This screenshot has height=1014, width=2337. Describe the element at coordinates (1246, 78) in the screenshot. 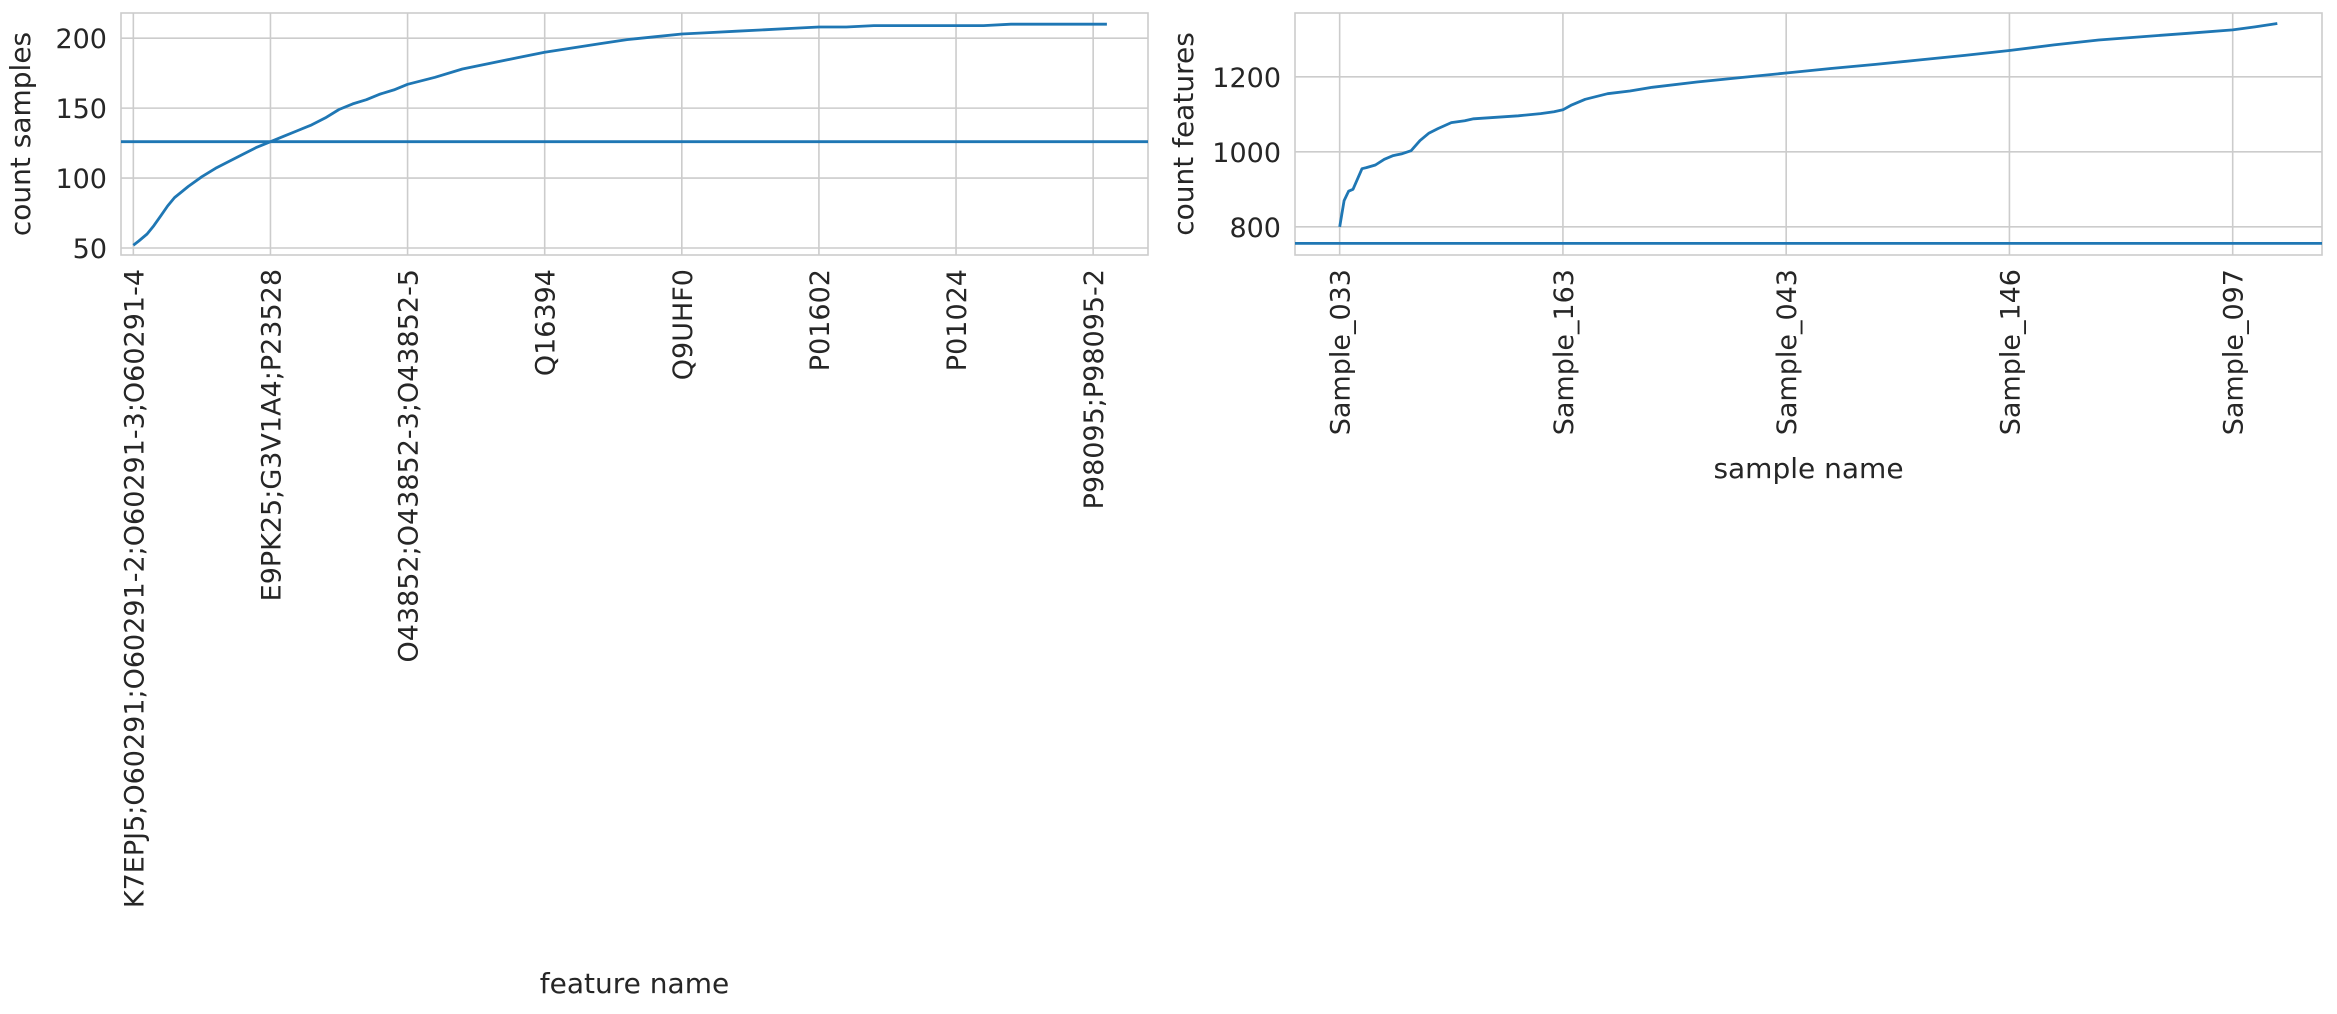

I see `y-tick-label: 1200` at that location.